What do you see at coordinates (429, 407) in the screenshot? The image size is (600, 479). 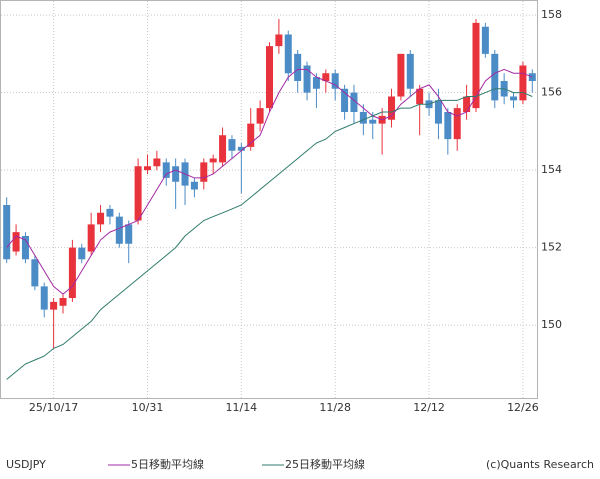 I see `x-tick-label: 12/12` at bounding box center [429, 407].